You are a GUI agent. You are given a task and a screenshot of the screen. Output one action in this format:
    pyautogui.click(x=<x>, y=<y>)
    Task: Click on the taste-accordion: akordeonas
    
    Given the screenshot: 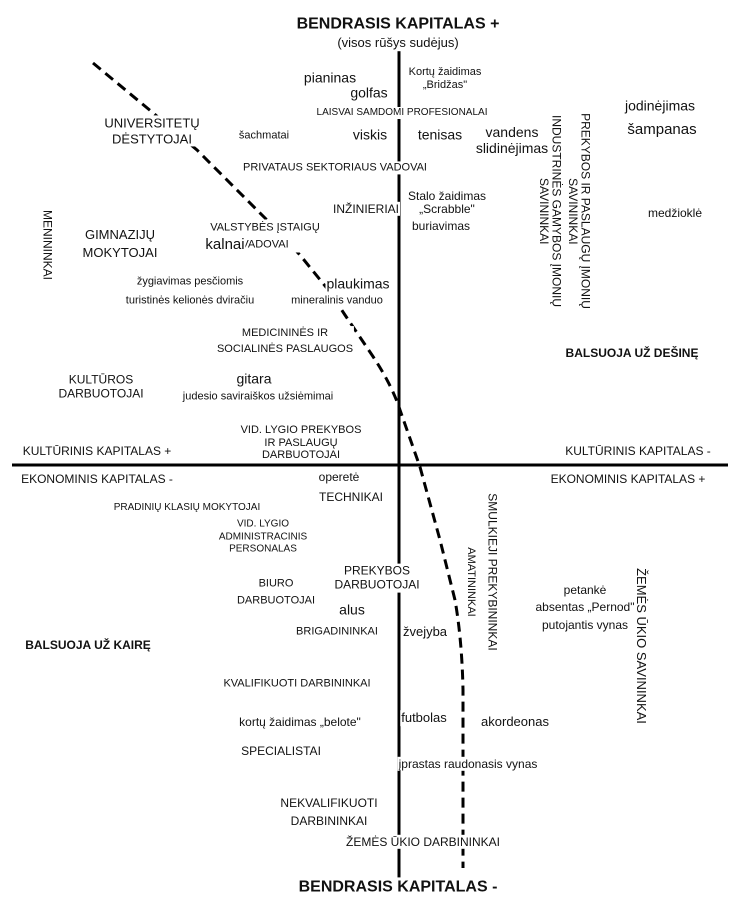 What is the action you would take?
    pyautogui.click(x=515, y=722)
    